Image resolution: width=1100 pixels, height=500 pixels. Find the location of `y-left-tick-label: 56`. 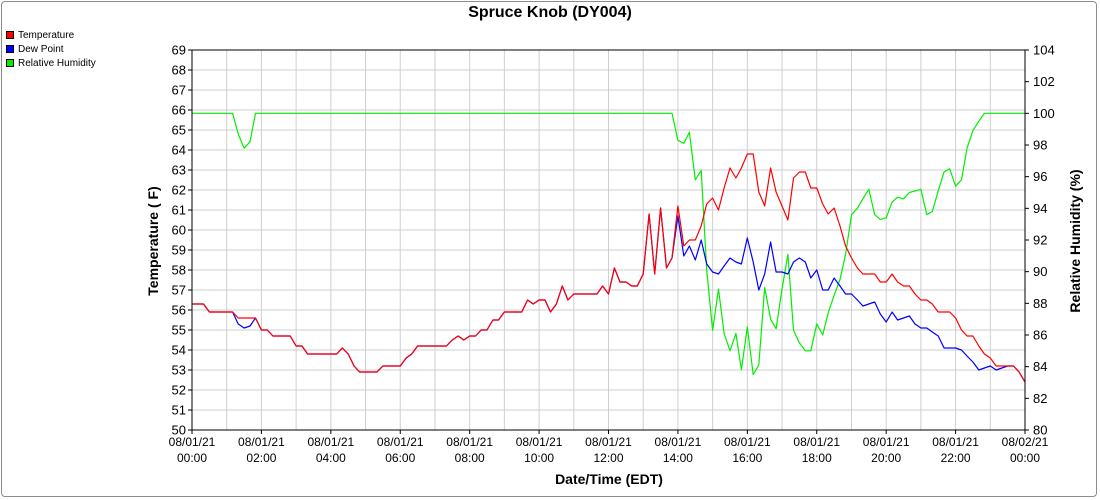

y-left-tick-label: 56 is located at coordinates (179, 310).